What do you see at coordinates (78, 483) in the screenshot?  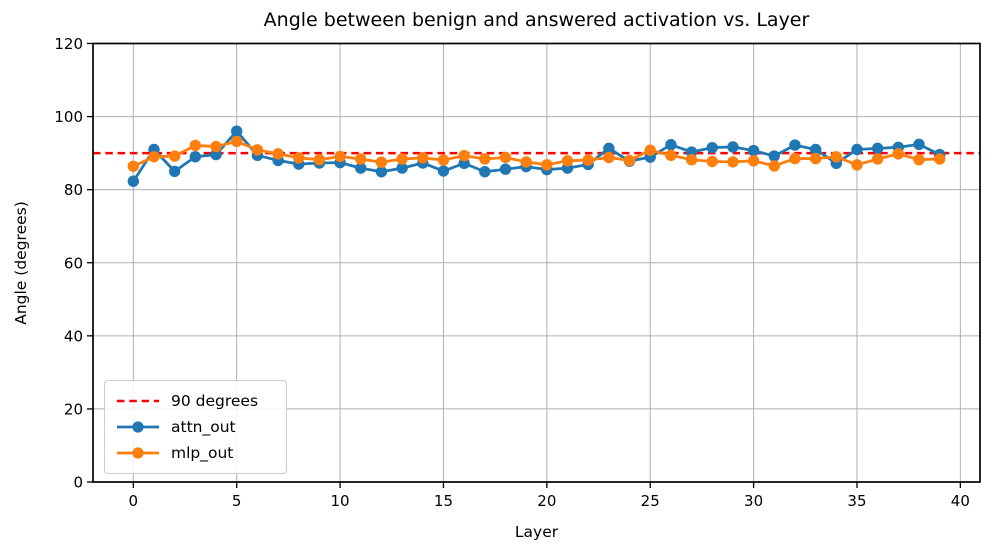 I see `y-tick-label: 0` at bounding box center [78, 483].